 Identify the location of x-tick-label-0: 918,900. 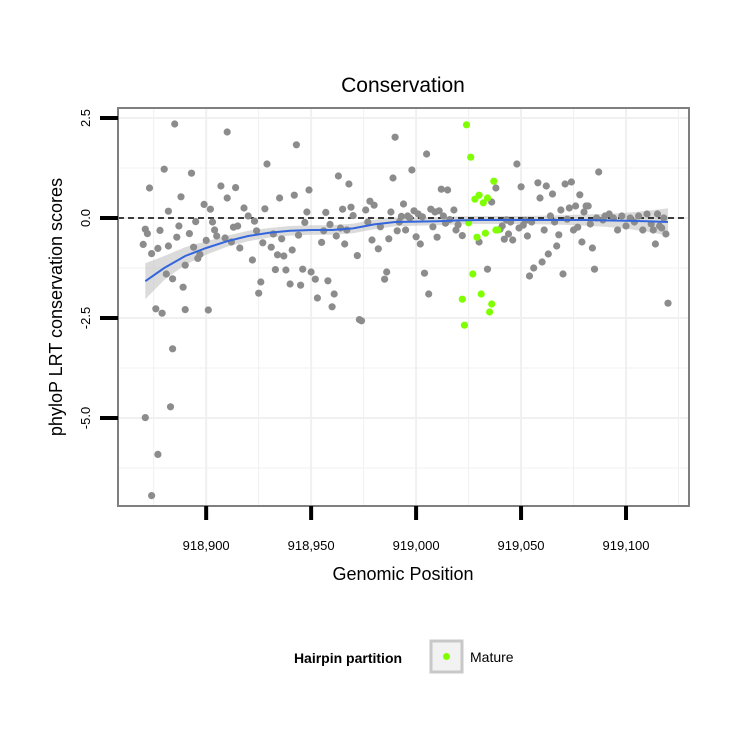
(206, 545).